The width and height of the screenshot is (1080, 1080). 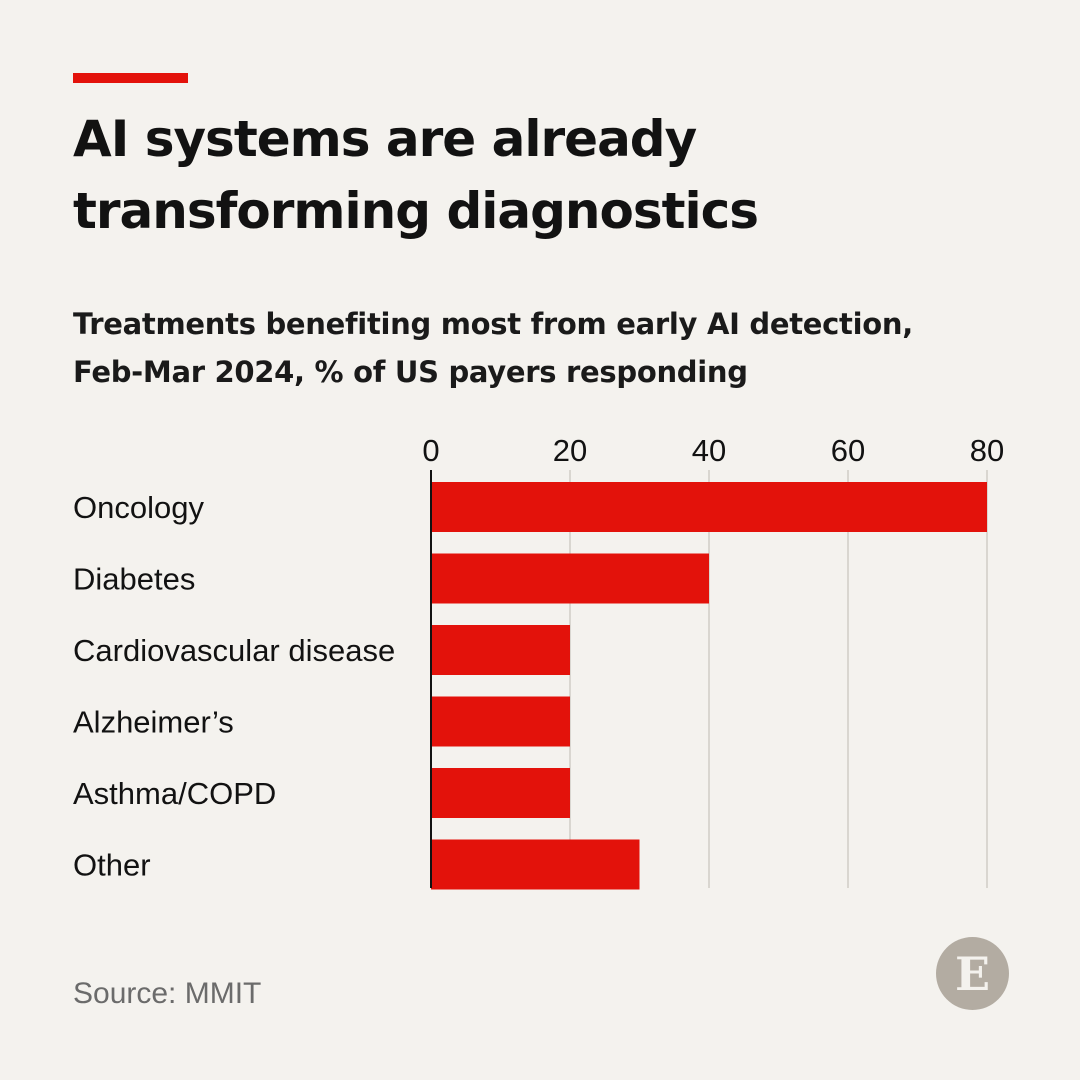 What do you see at coordinates (234, 650) in the screenshot?
I see `category-label: Cardiovascular disease` at bounding box center [234, 650].